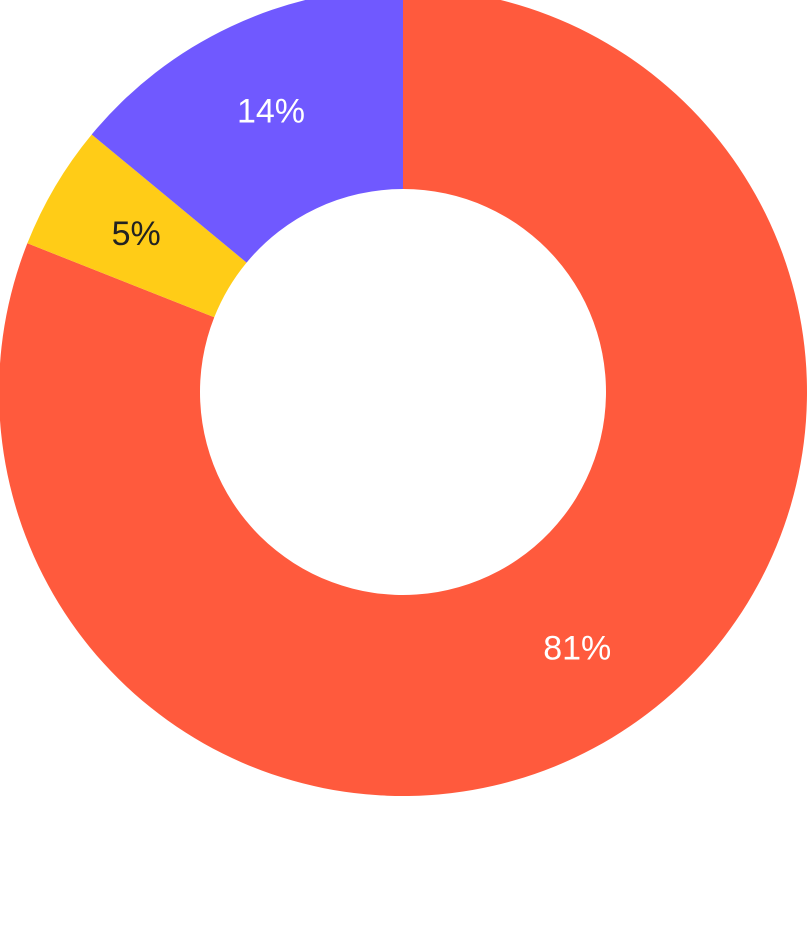 The image size is (807, 926). I want to click on slice-label-1: 5%, so click(136, 234).